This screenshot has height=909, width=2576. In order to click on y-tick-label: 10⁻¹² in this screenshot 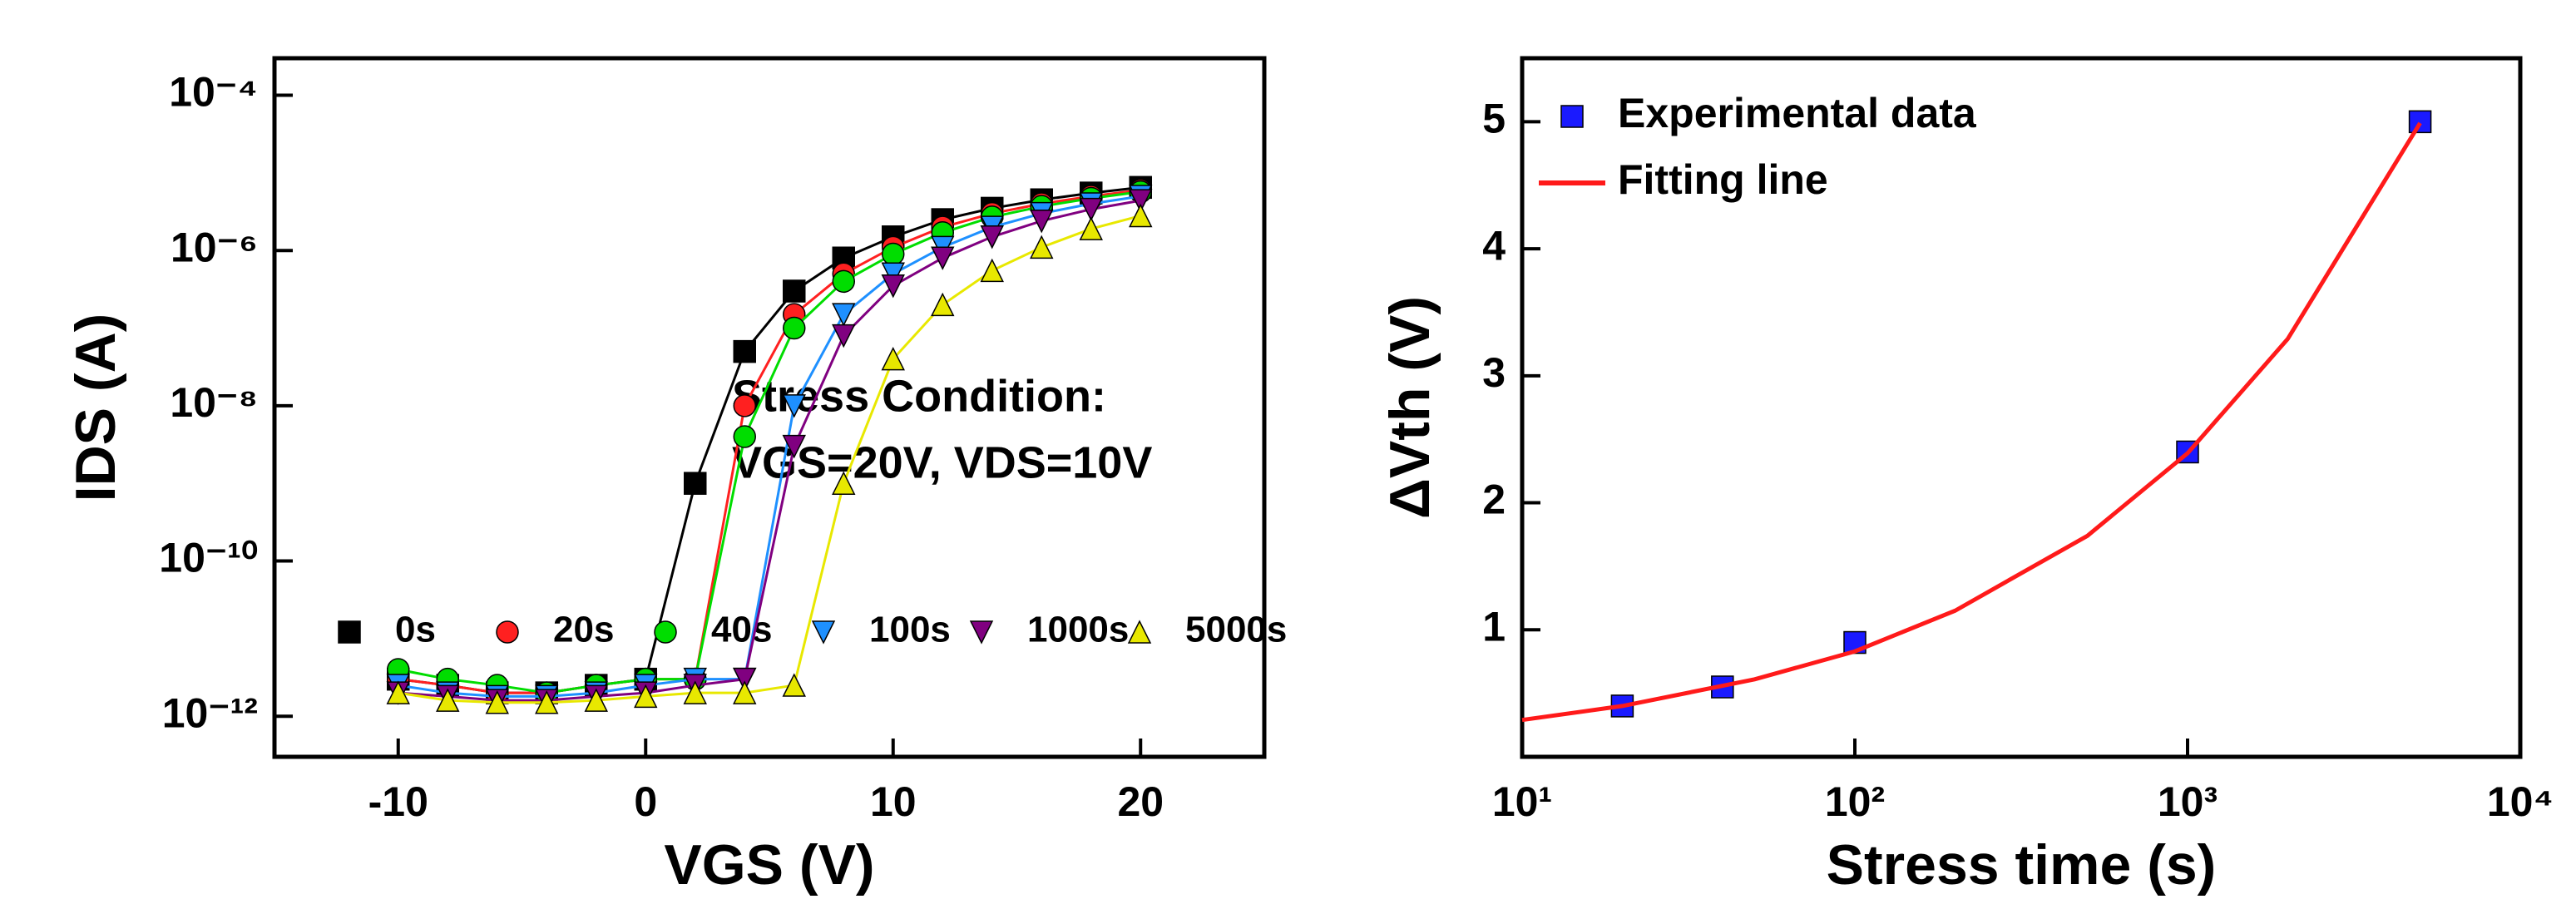, I will do `click(210, 713)`.